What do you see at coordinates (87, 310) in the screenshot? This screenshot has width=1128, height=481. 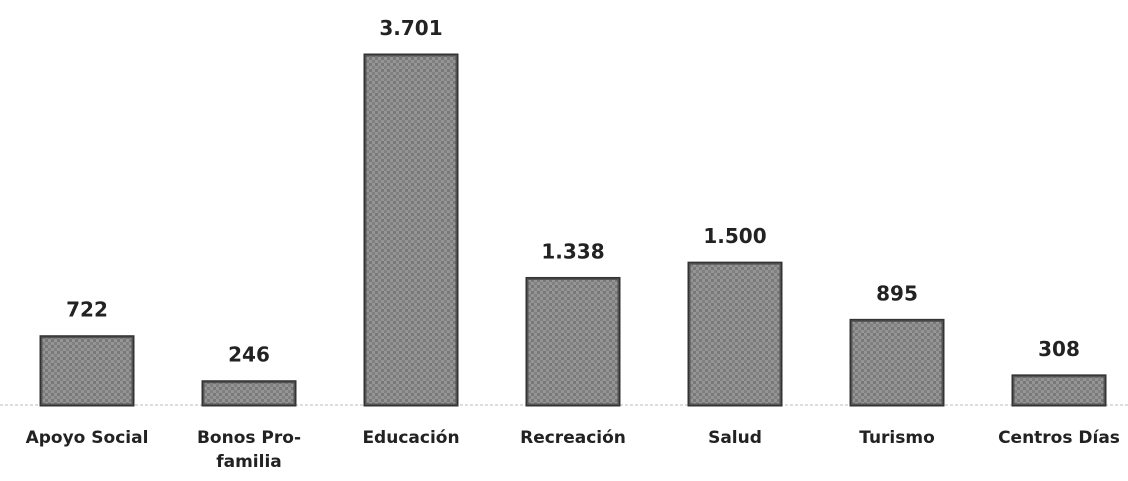 I see `value-label: 722` at bounding box center [87, 310].